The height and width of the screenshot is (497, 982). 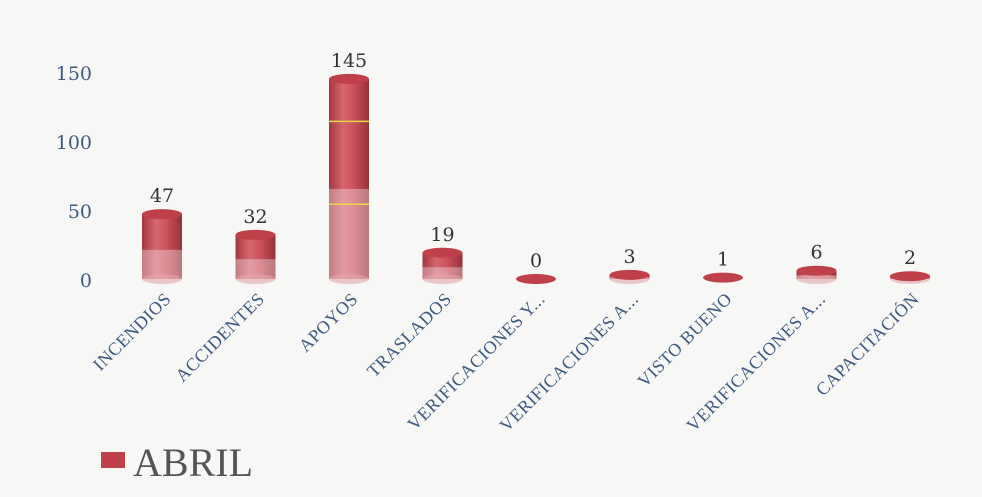 I want to click on y-tick-label: 150, so click(x=74, y=74).